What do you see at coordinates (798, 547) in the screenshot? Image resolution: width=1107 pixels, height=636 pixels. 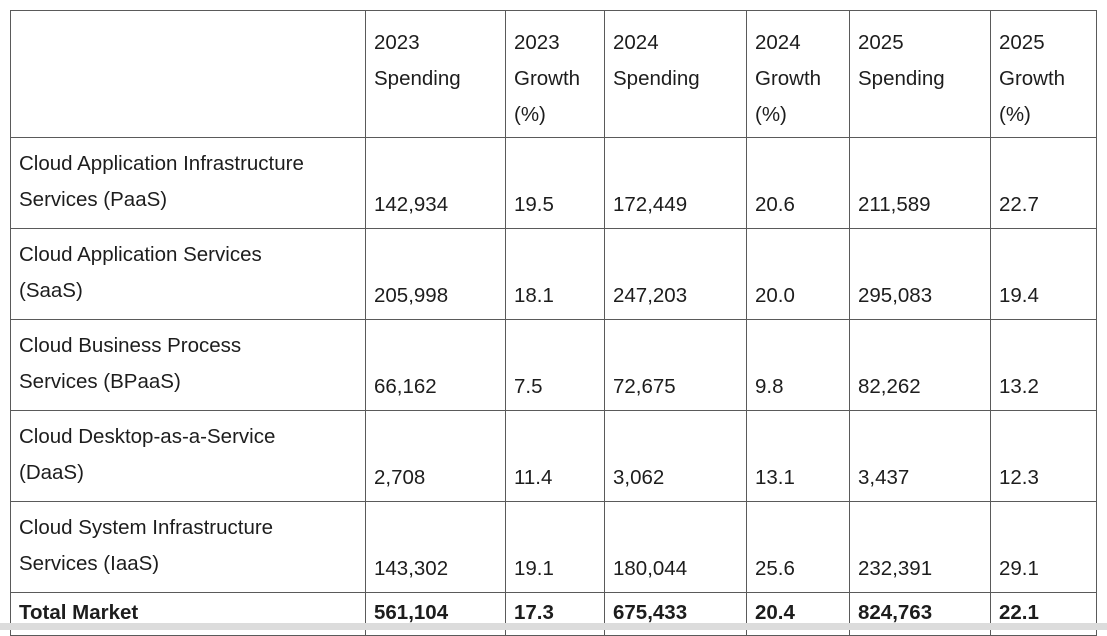 I see `value-cell: 25.6` at bounding box center [798, 547].